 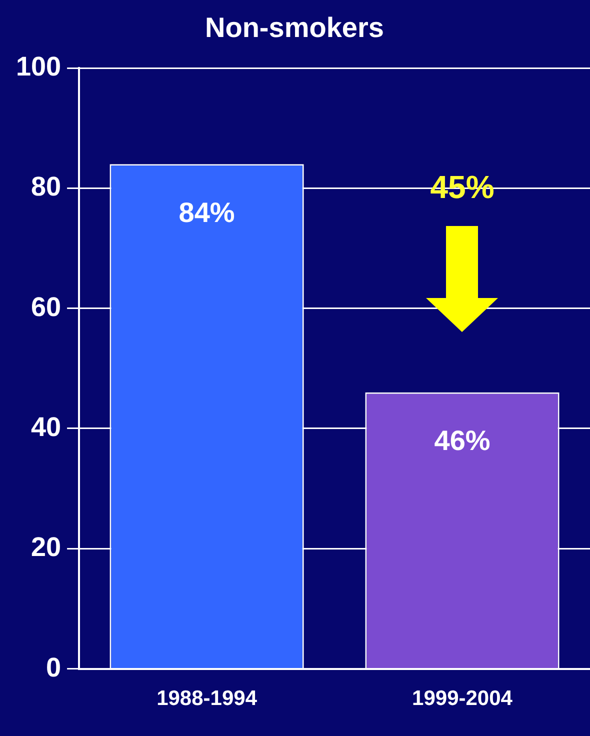 I want to click on y-tick-label: 60, so click(x=46, y=307).